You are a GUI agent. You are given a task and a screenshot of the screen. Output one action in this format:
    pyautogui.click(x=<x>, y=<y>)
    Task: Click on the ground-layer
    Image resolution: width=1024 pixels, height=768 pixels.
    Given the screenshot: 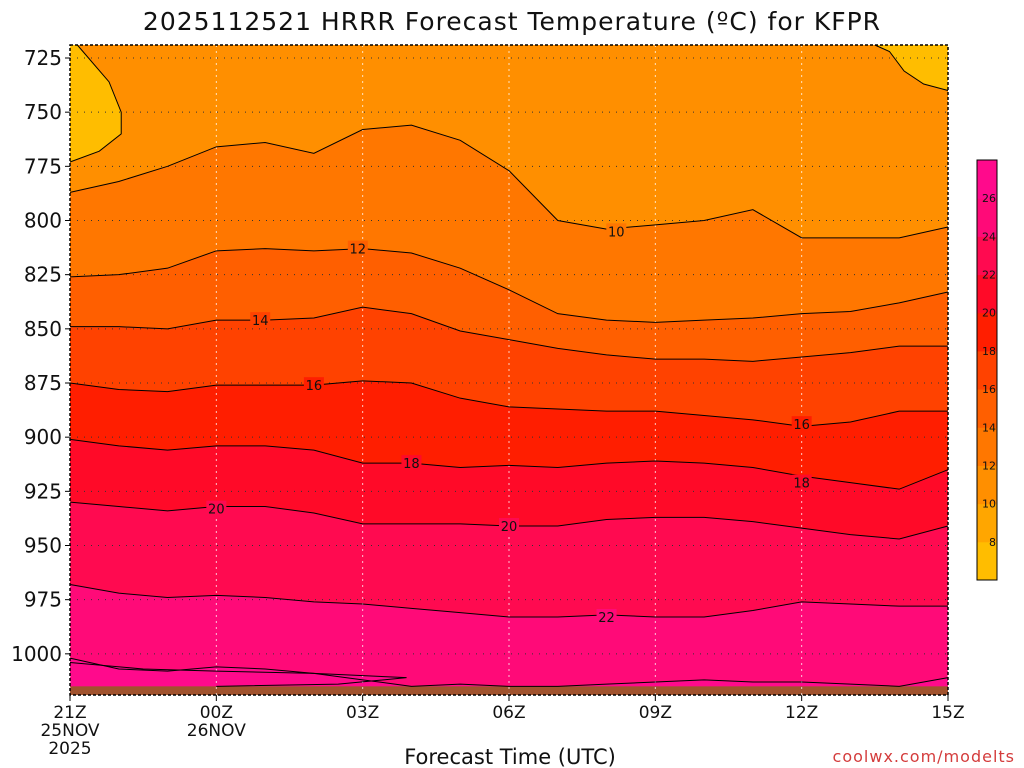 What is the action you would take?
    pyautogui.click(x=509, y=690)
    